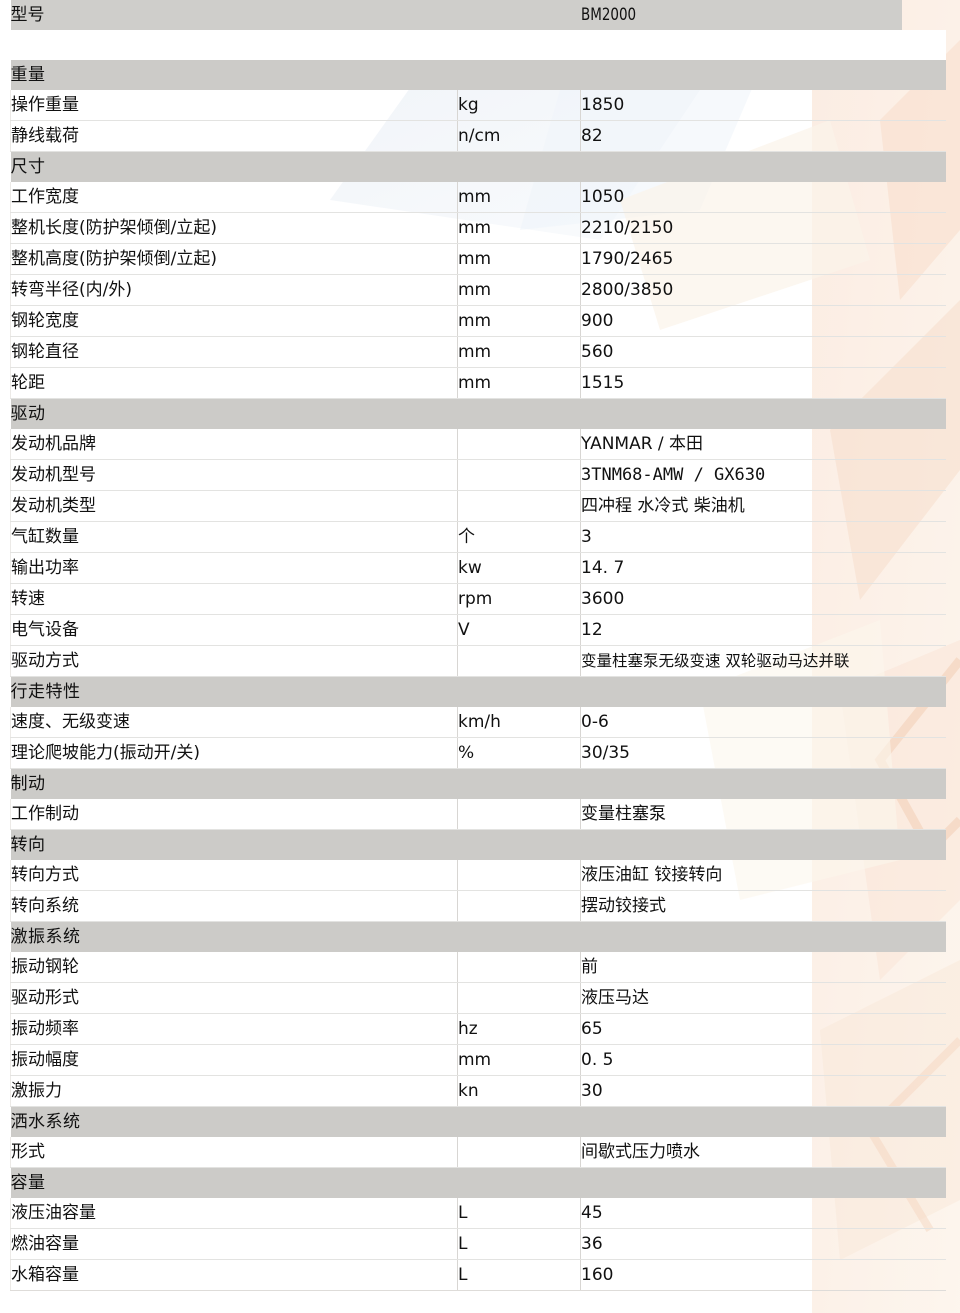 The height and width of the screenshot is (1313, 960). What do you see at coordinates (519, 1091) in the screenshot?
I see `spec-unit: kn` at bounding box center [519, 1091].